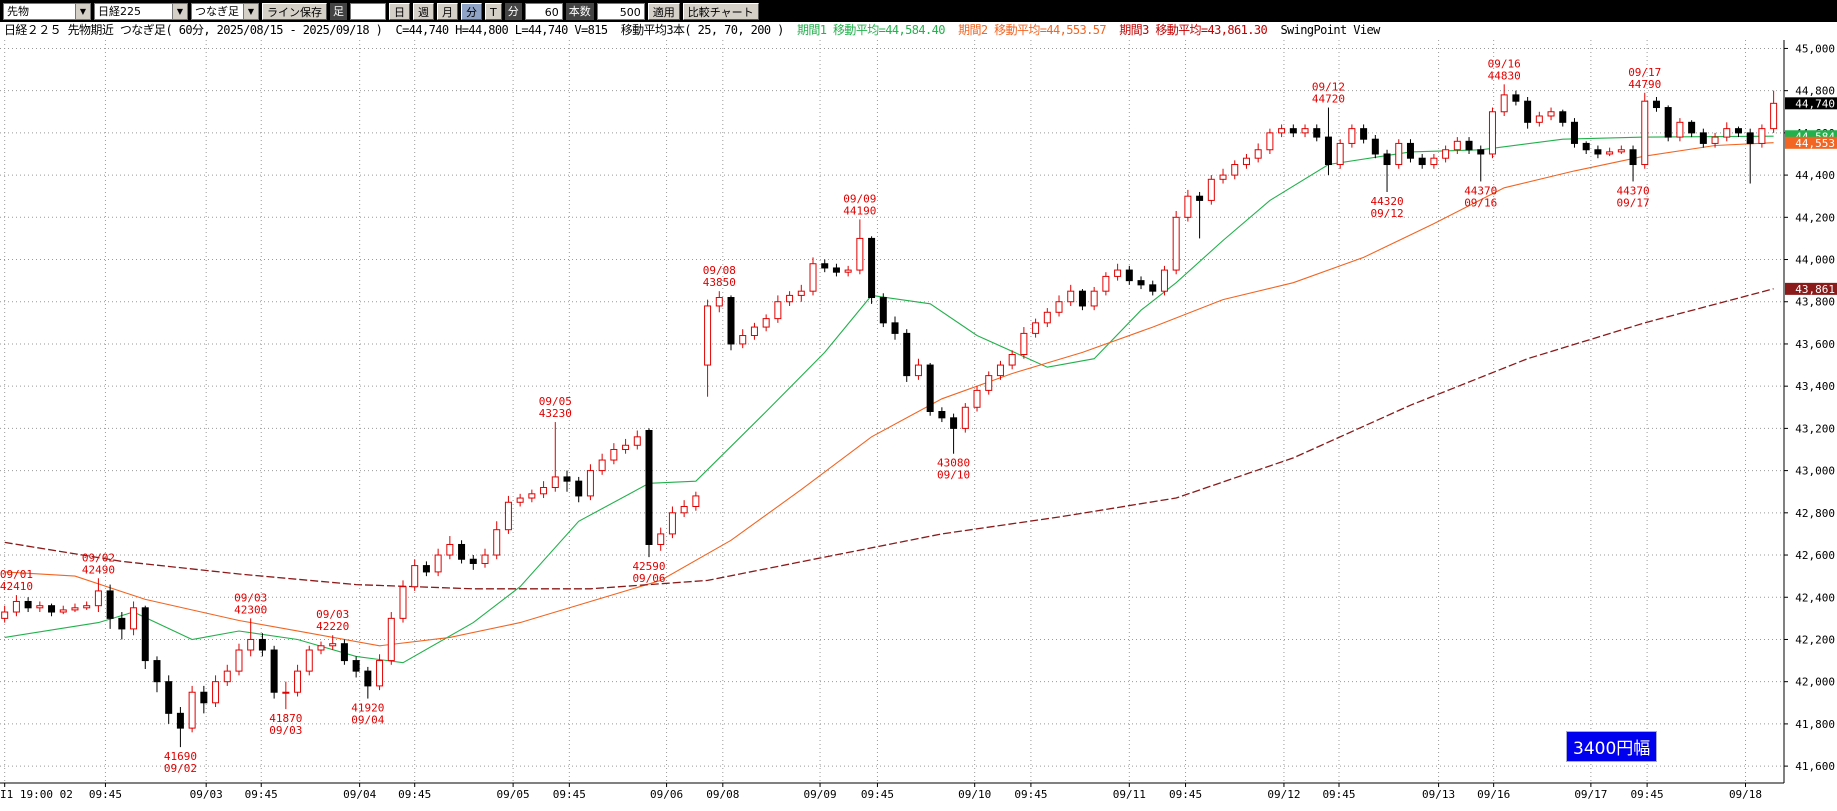 Image resolution: width=1837 pixels, height=811 pixels. What do you see at coordinates (648, 566) in the screenshot?
I see `swing-price: 42590` at bounding box center [648, 566].